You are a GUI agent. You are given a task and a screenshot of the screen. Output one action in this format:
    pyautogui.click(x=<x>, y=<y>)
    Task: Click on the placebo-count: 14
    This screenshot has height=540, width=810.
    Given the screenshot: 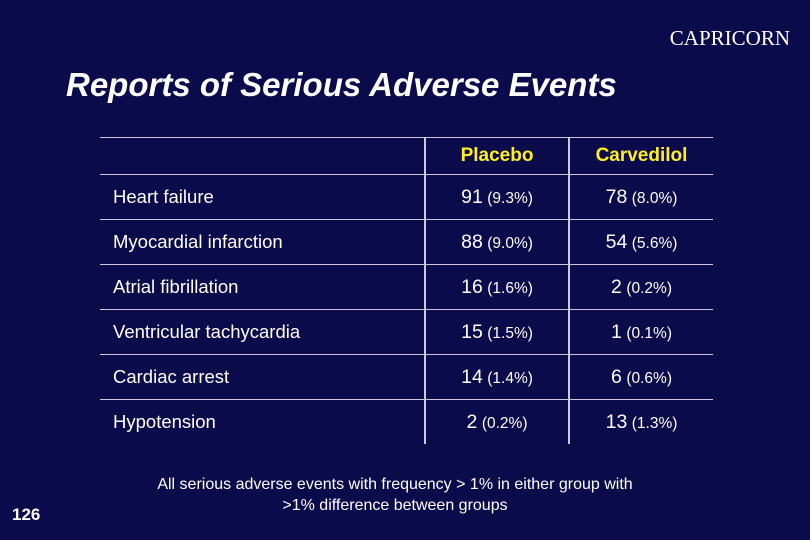 What is the action you would take?
    pyautogui.click(x=472, y=376)
    